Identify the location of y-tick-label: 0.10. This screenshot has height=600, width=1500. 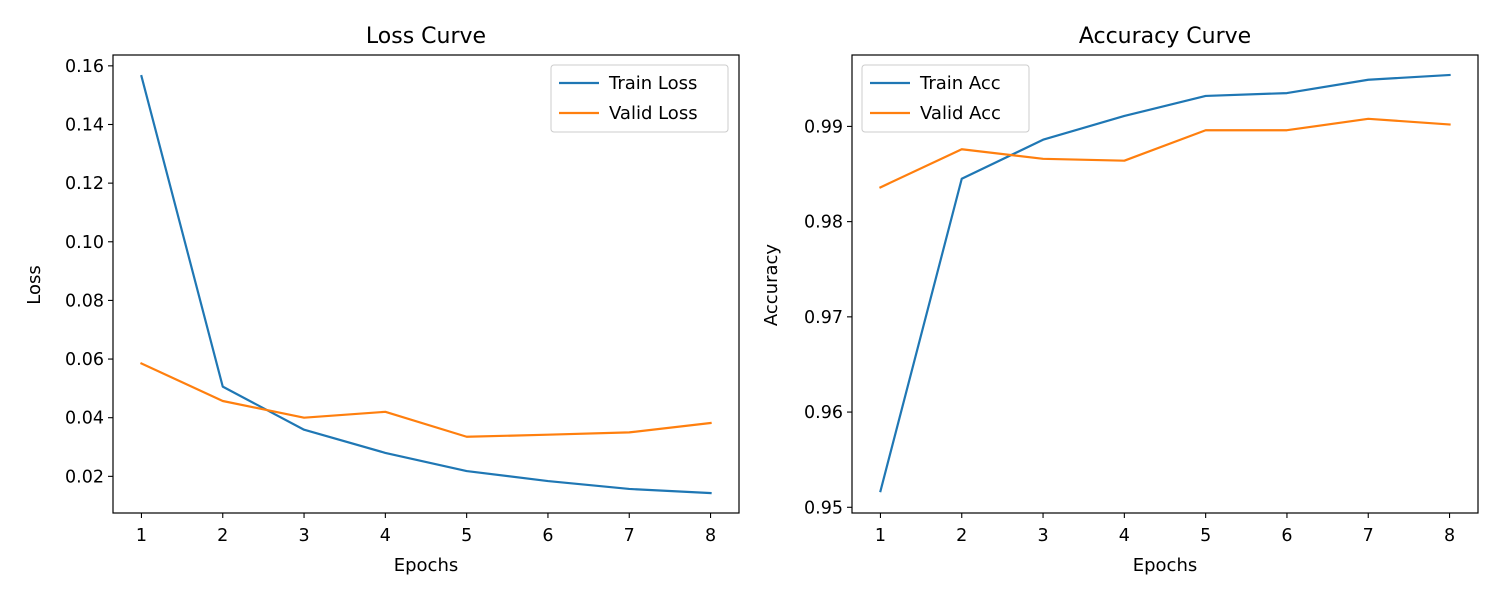
(84, 243).